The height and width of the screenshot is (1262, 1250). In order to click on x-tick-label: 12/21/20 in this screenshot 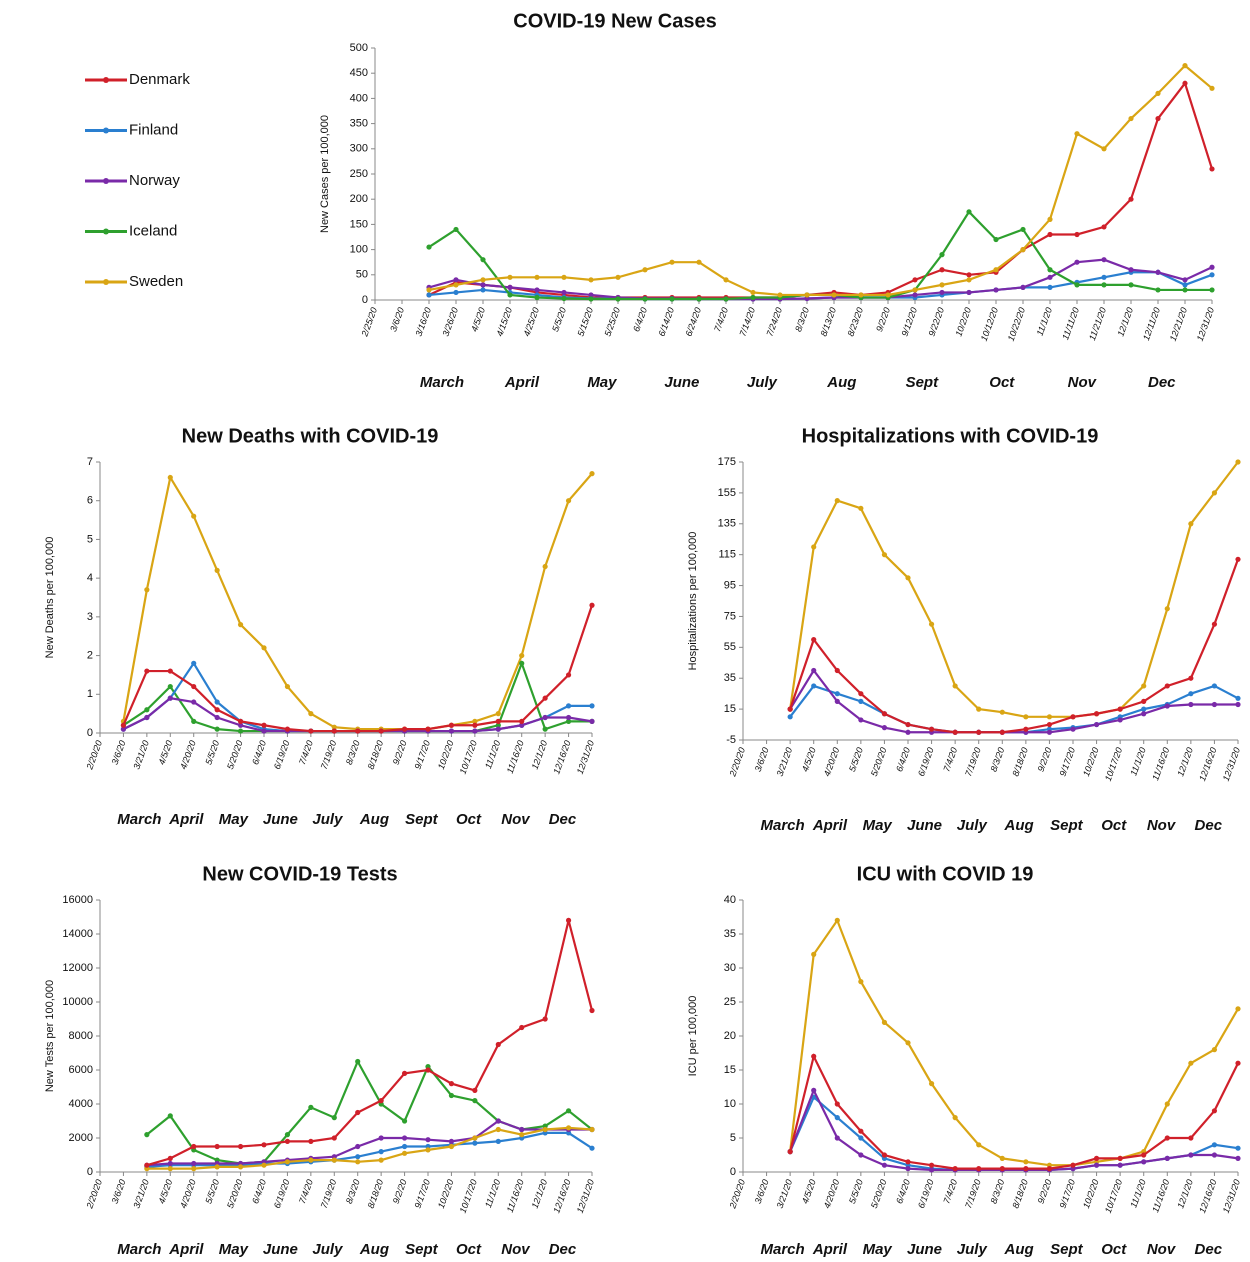, I will do `click(1178, 324)`.